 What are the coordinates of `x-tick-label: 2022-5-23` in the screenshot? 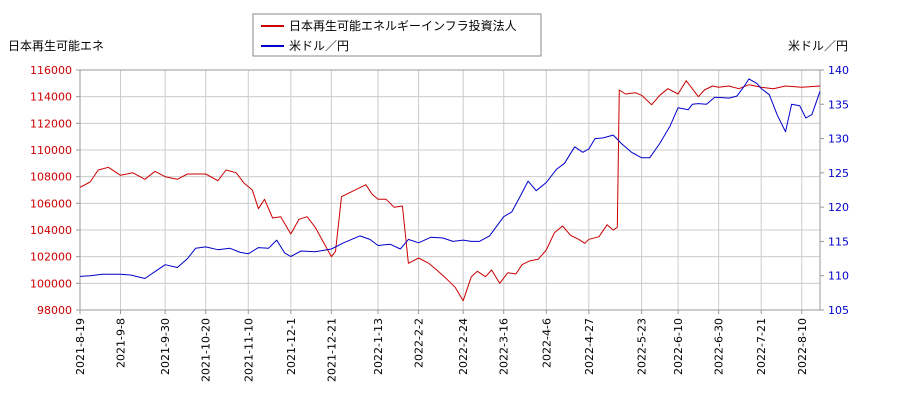 It's located at (642, 346).